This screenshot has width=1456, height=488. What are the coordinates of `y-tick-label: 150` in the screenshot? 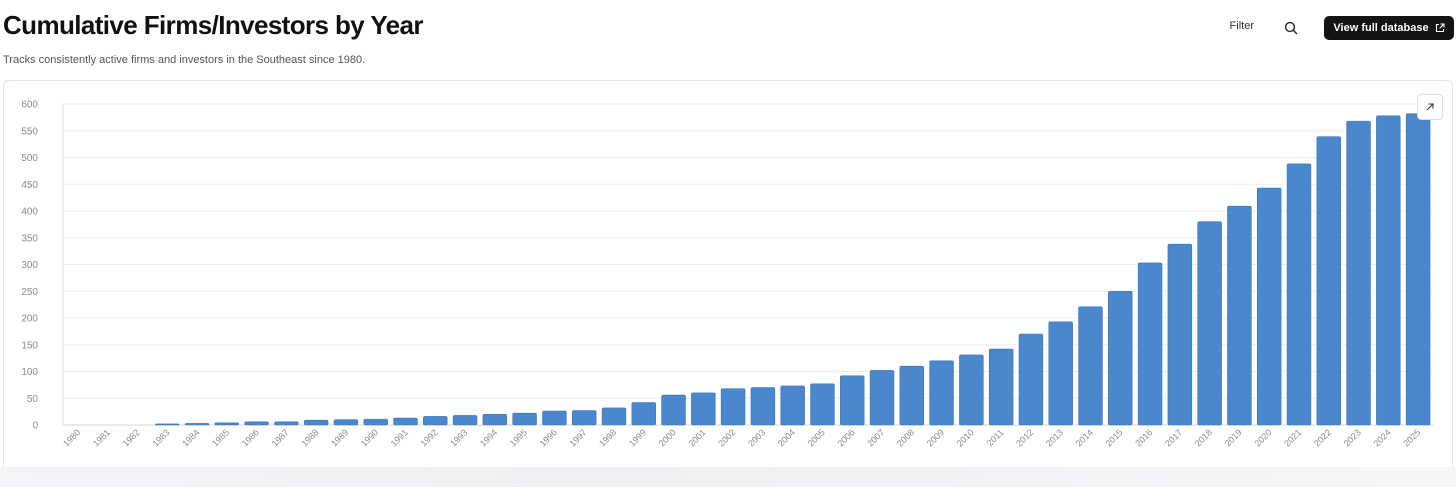 It's located at (29, 345).